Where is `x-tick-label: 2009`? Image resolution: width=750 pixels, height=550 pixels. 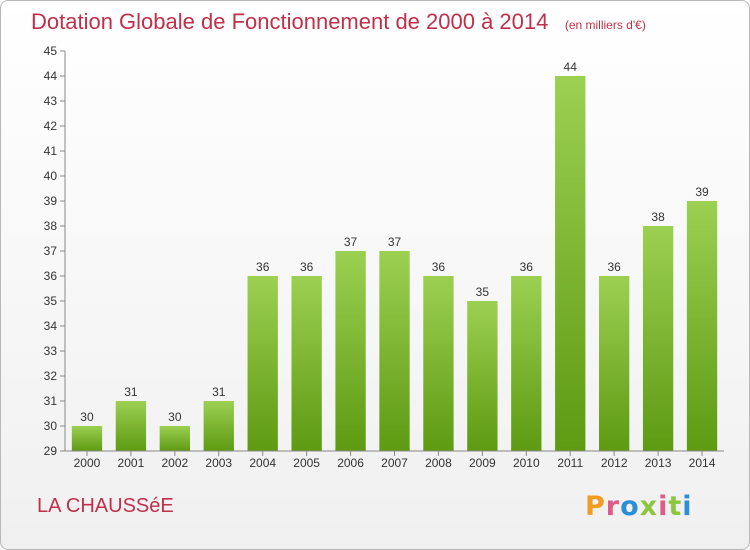
x-tick-label: 2009 is located at coordinates (482, 463).